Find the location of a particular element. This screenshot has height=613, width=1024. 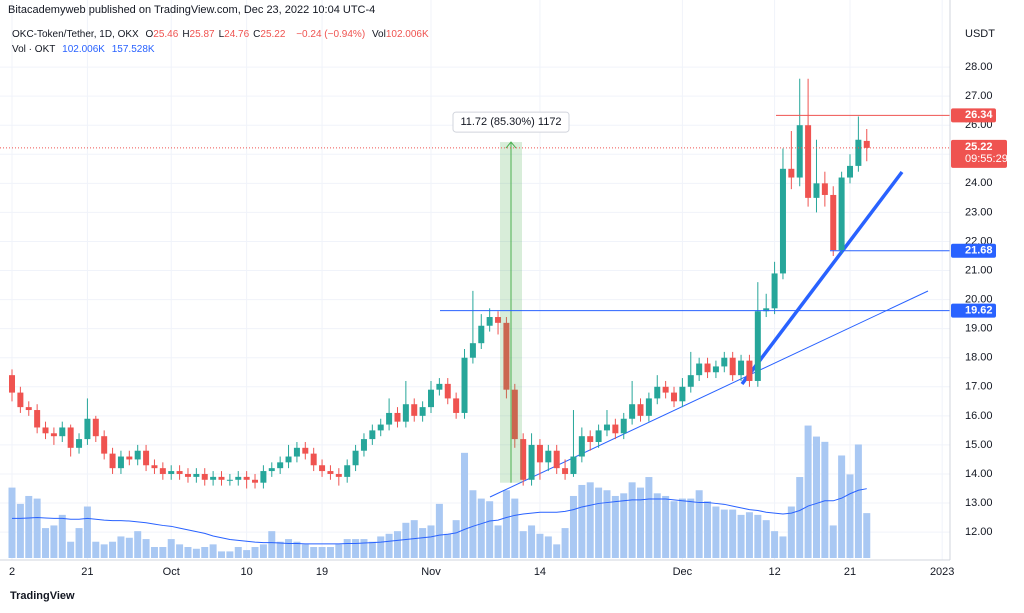

measure-arrowhead is located at coordinates (511, 145).